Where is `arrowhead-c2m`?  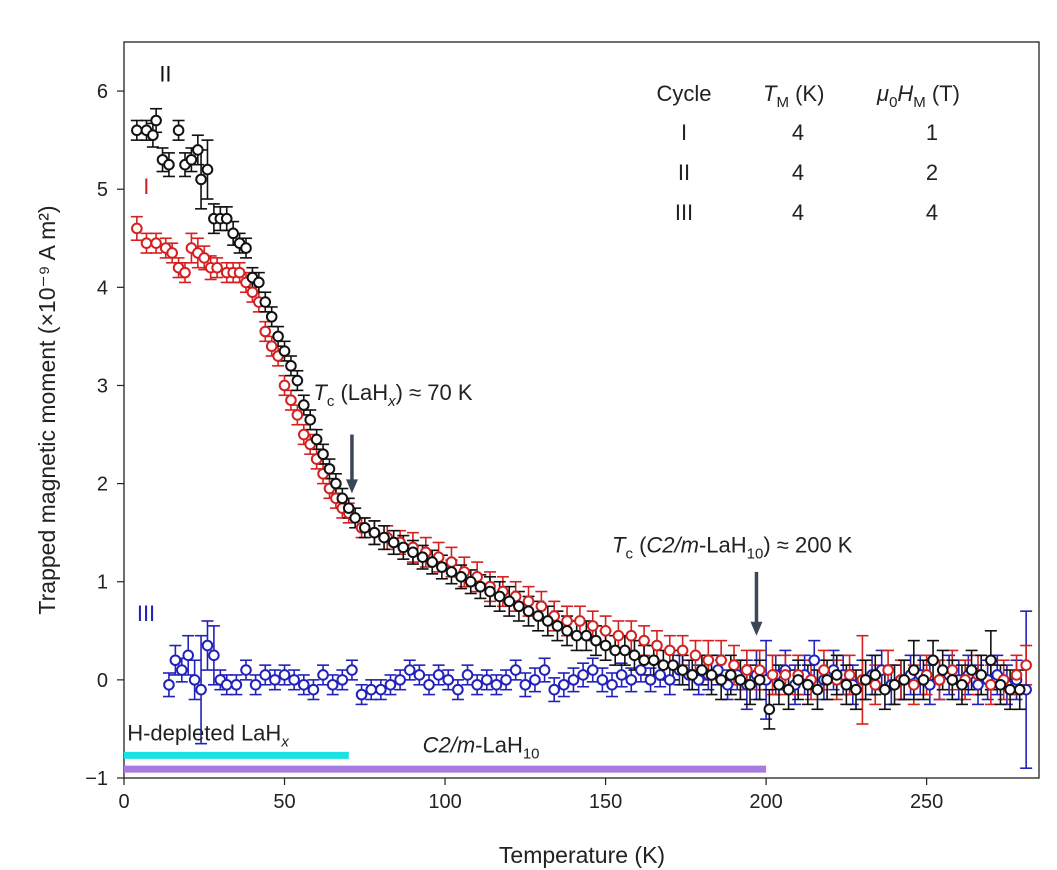 arrowhead-c2m is located at coordinates (756, 628).